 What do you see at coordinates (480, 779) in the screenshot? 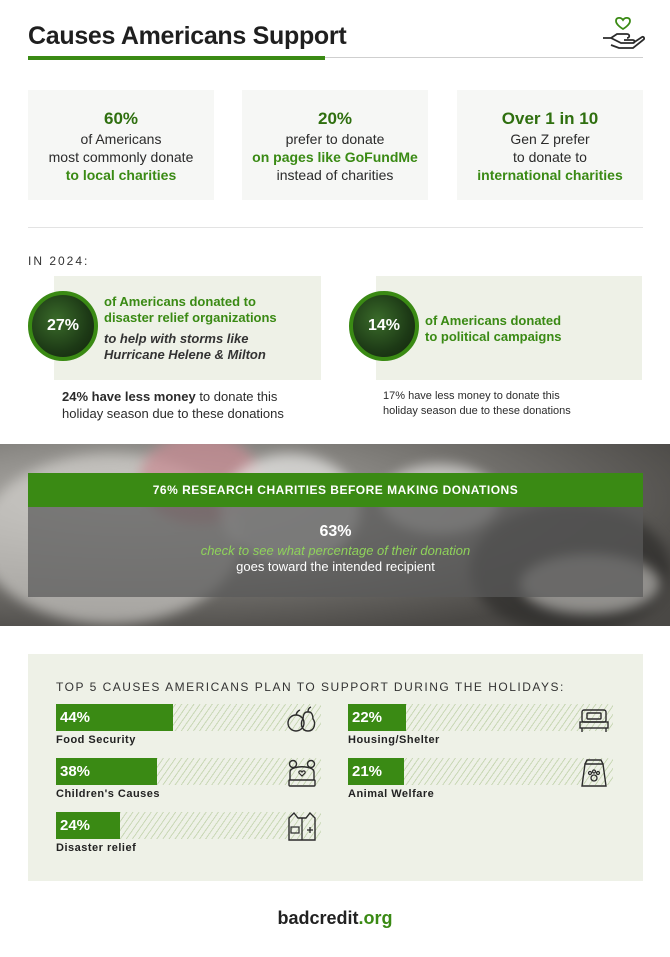
I see `cause-item-animal-welfare: 21% Animal Welfare` at bounding box center [480, 779].